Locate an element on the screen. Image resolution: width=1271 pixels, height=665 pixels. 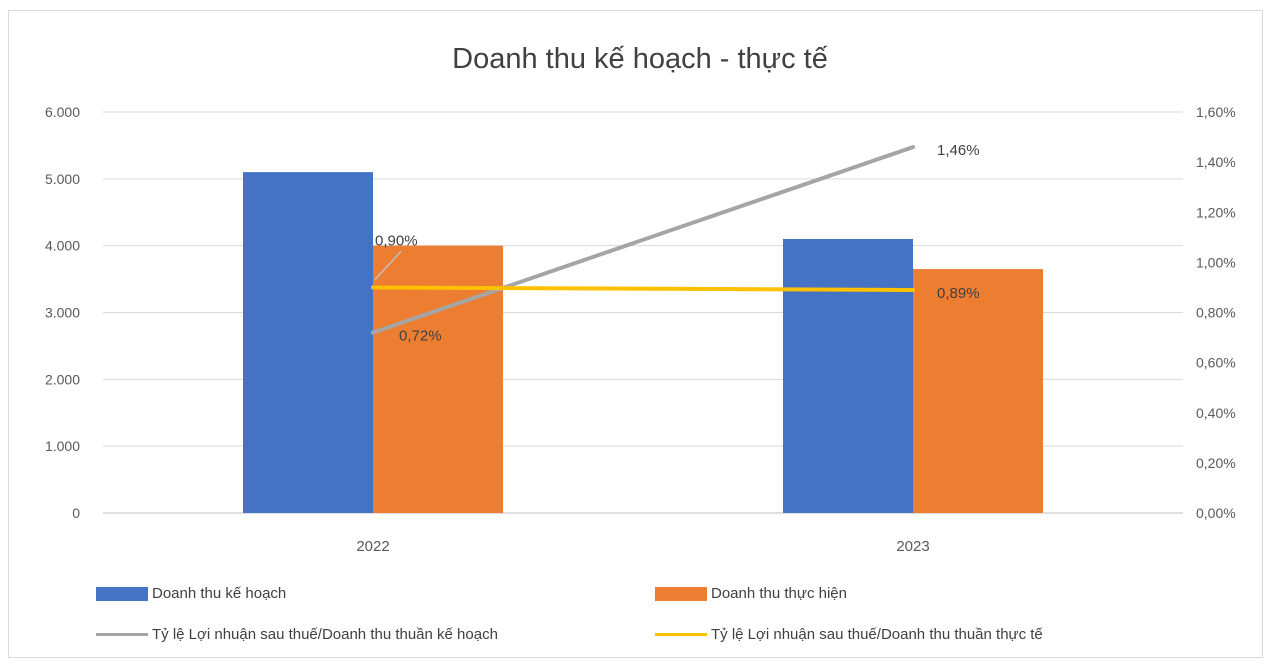
x-tick-label: 2022 is located at coordinates (372, 546).